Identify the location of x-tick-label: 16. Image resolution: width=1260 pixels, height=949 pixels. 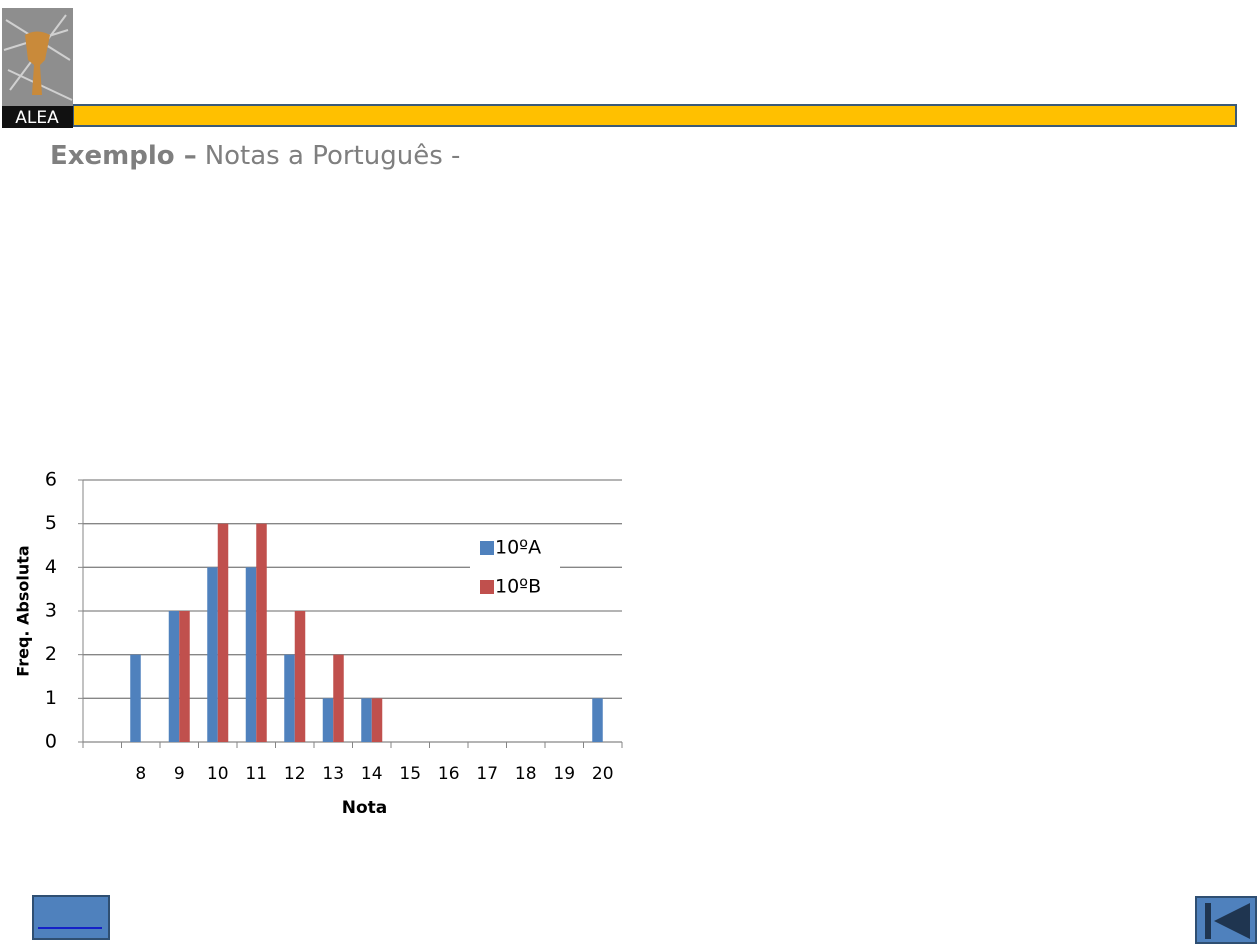
(449, 774).